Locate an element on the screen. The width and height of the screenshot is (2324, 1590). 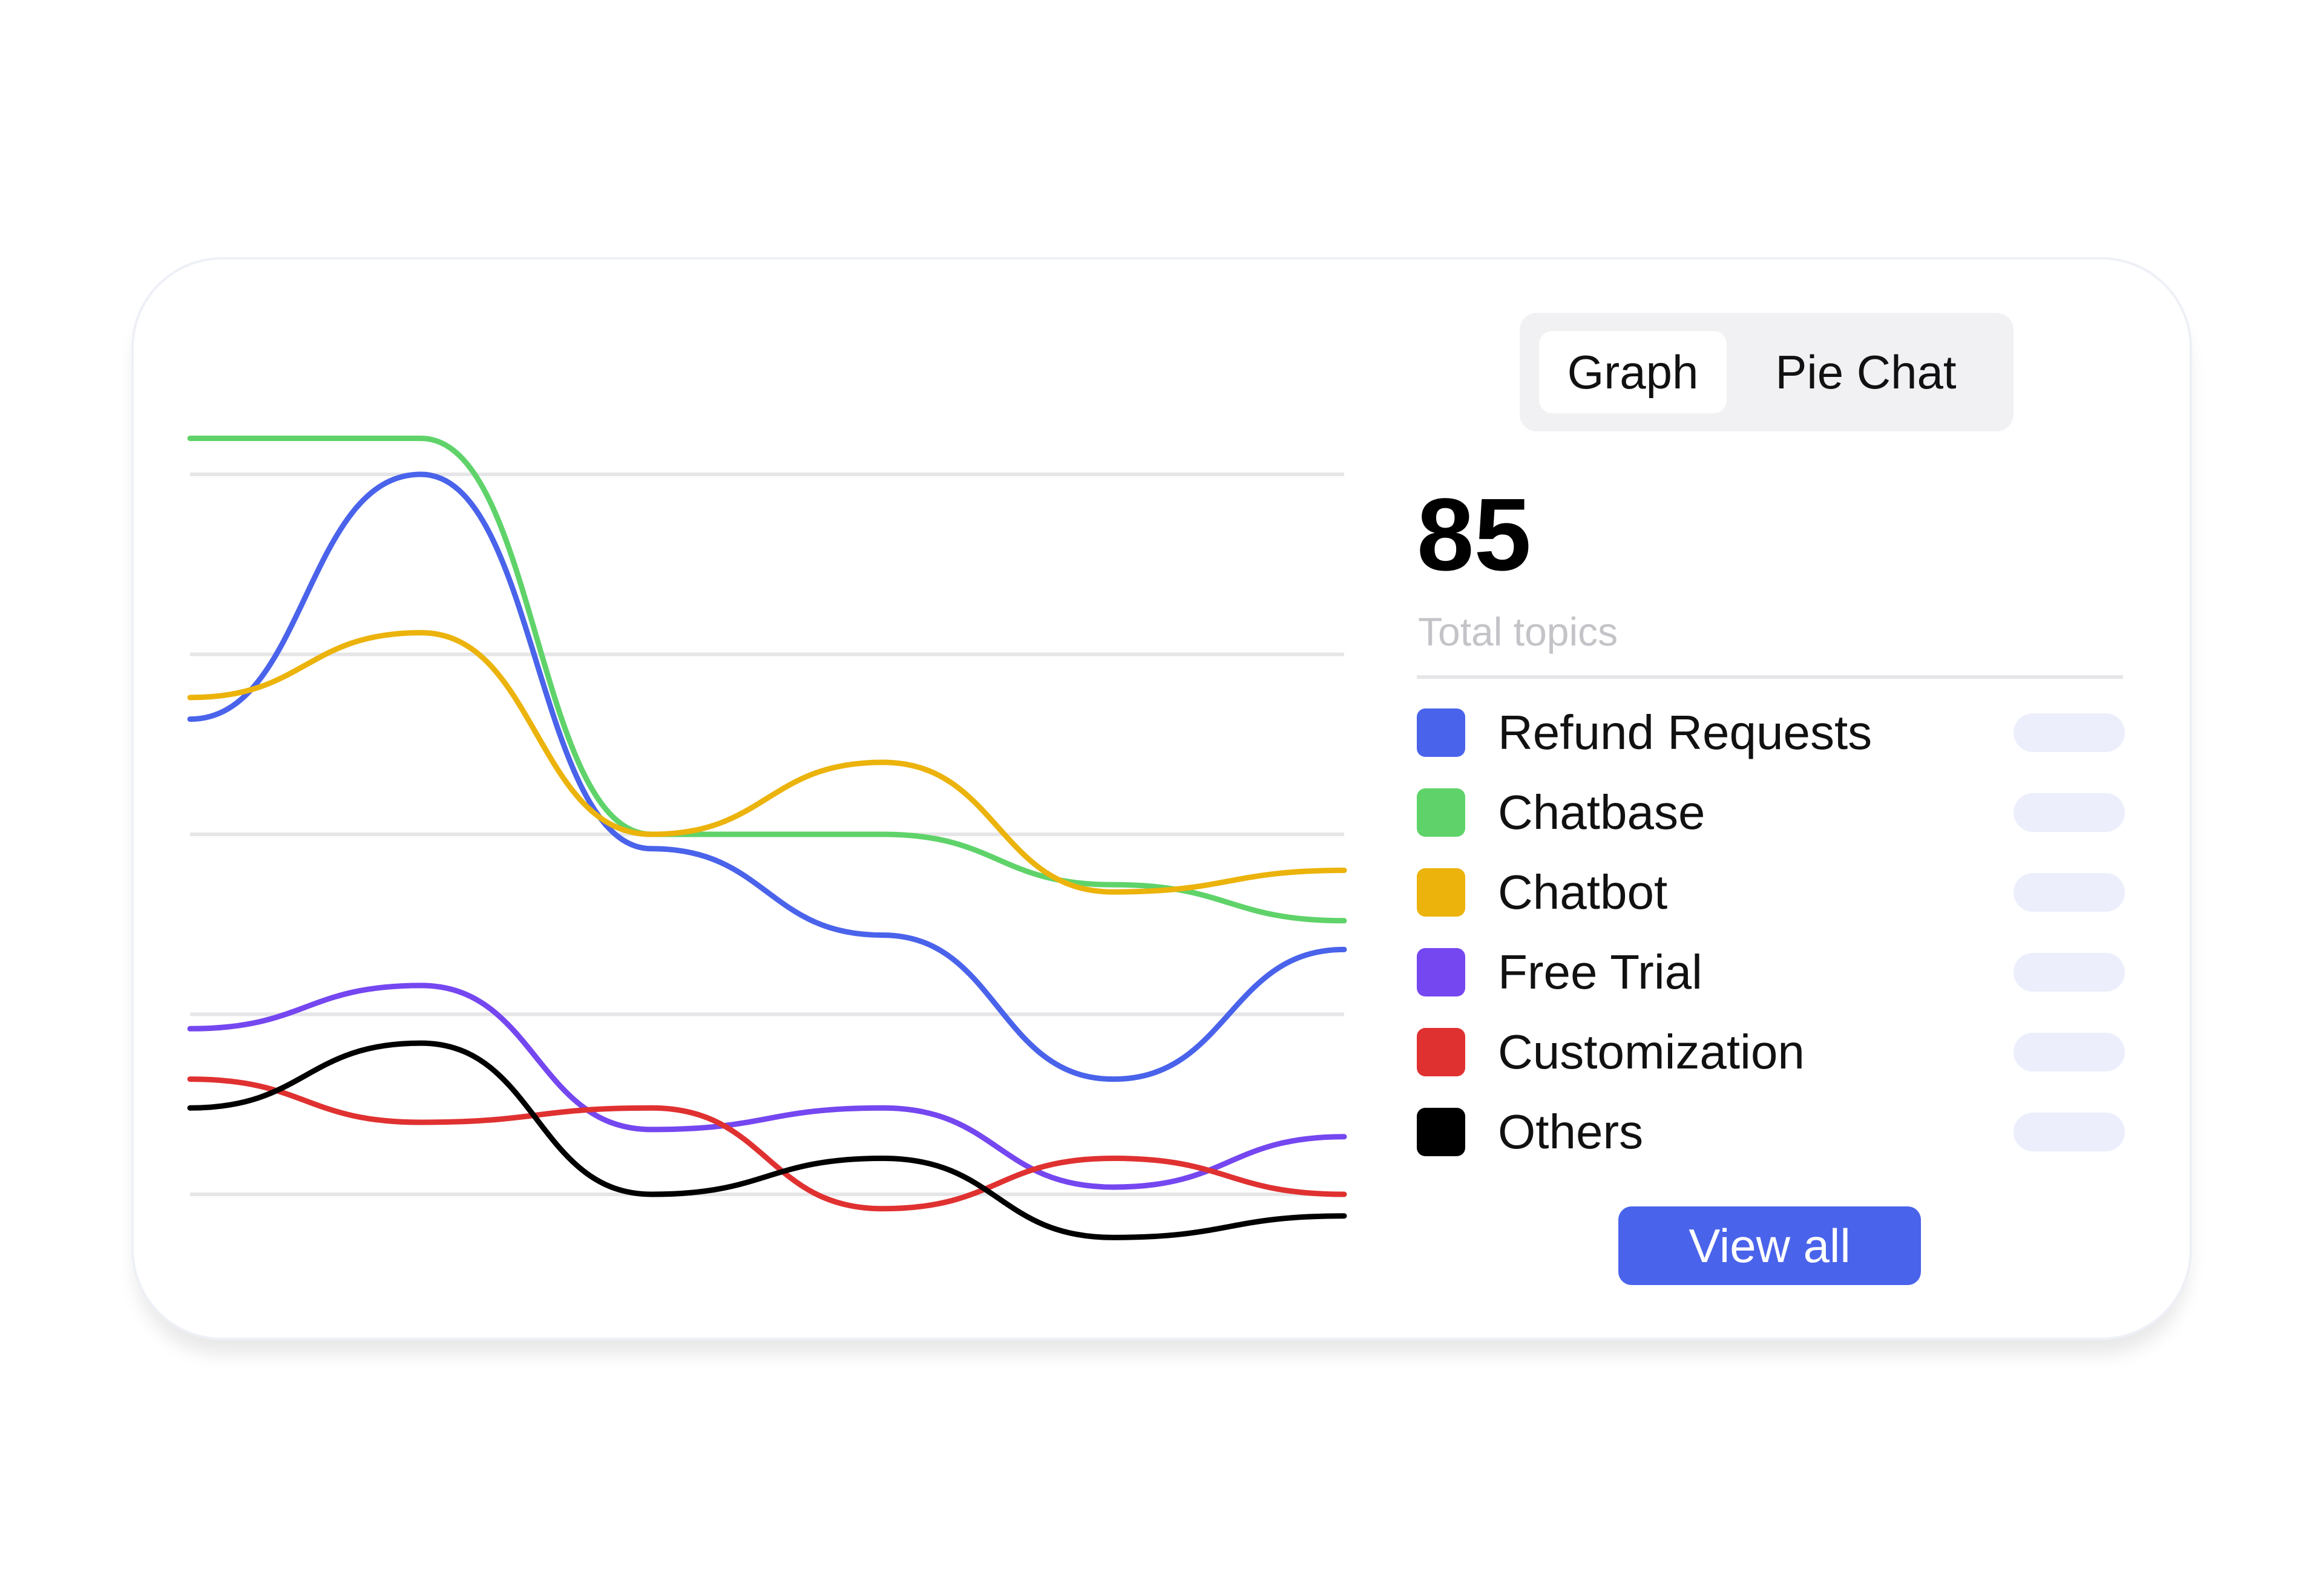
legend-item-refund-requests: Refund Requests is located at coordinates (1771, 733).